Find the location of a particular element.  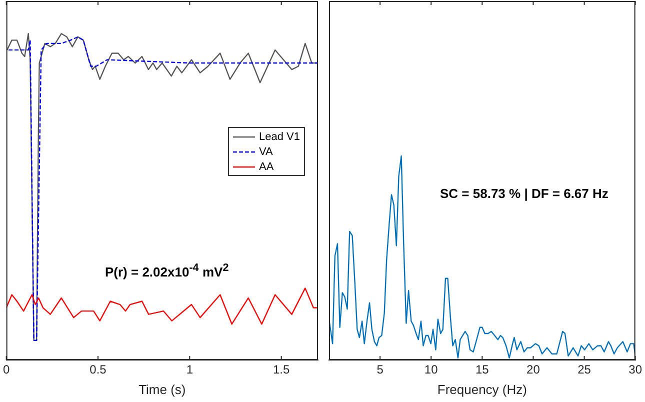

legend-label: Lead V1 is located at coordinates (279, 136).